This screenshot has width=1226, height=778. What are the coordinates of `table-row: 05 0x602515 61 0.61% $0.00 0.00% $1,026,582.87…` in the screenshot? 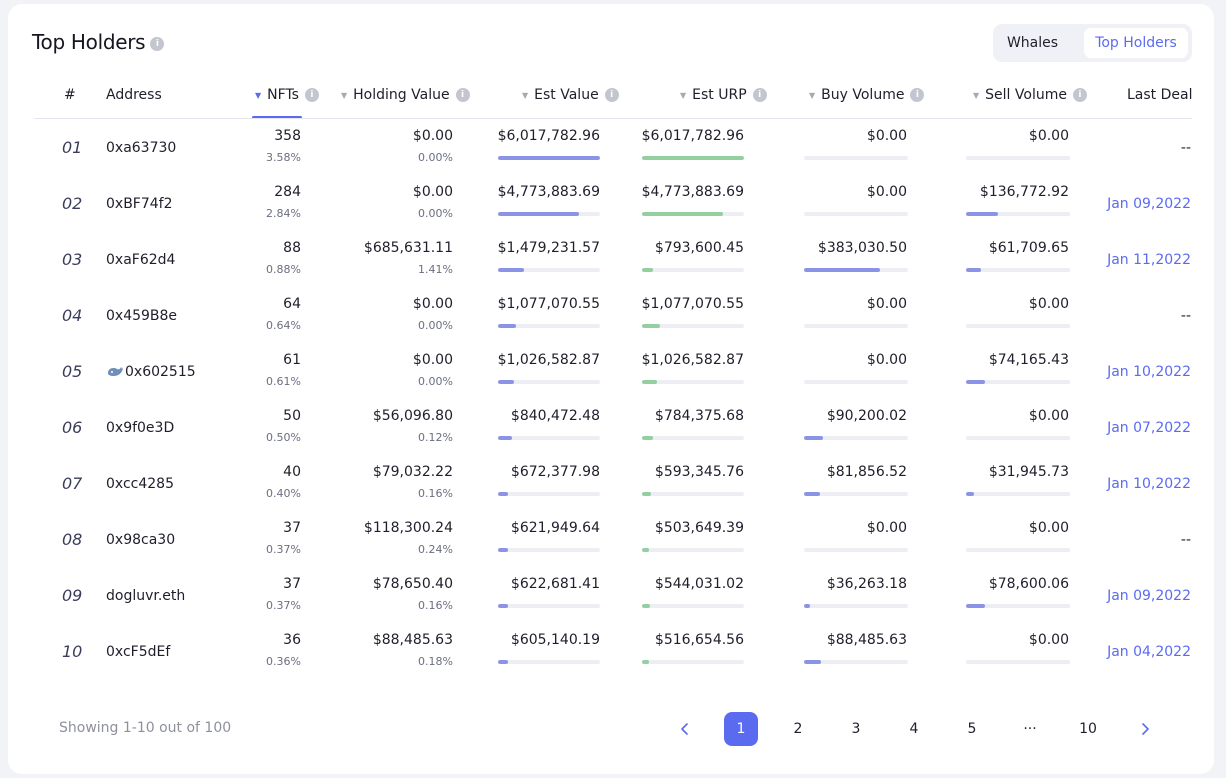 It's located at (613, 372).